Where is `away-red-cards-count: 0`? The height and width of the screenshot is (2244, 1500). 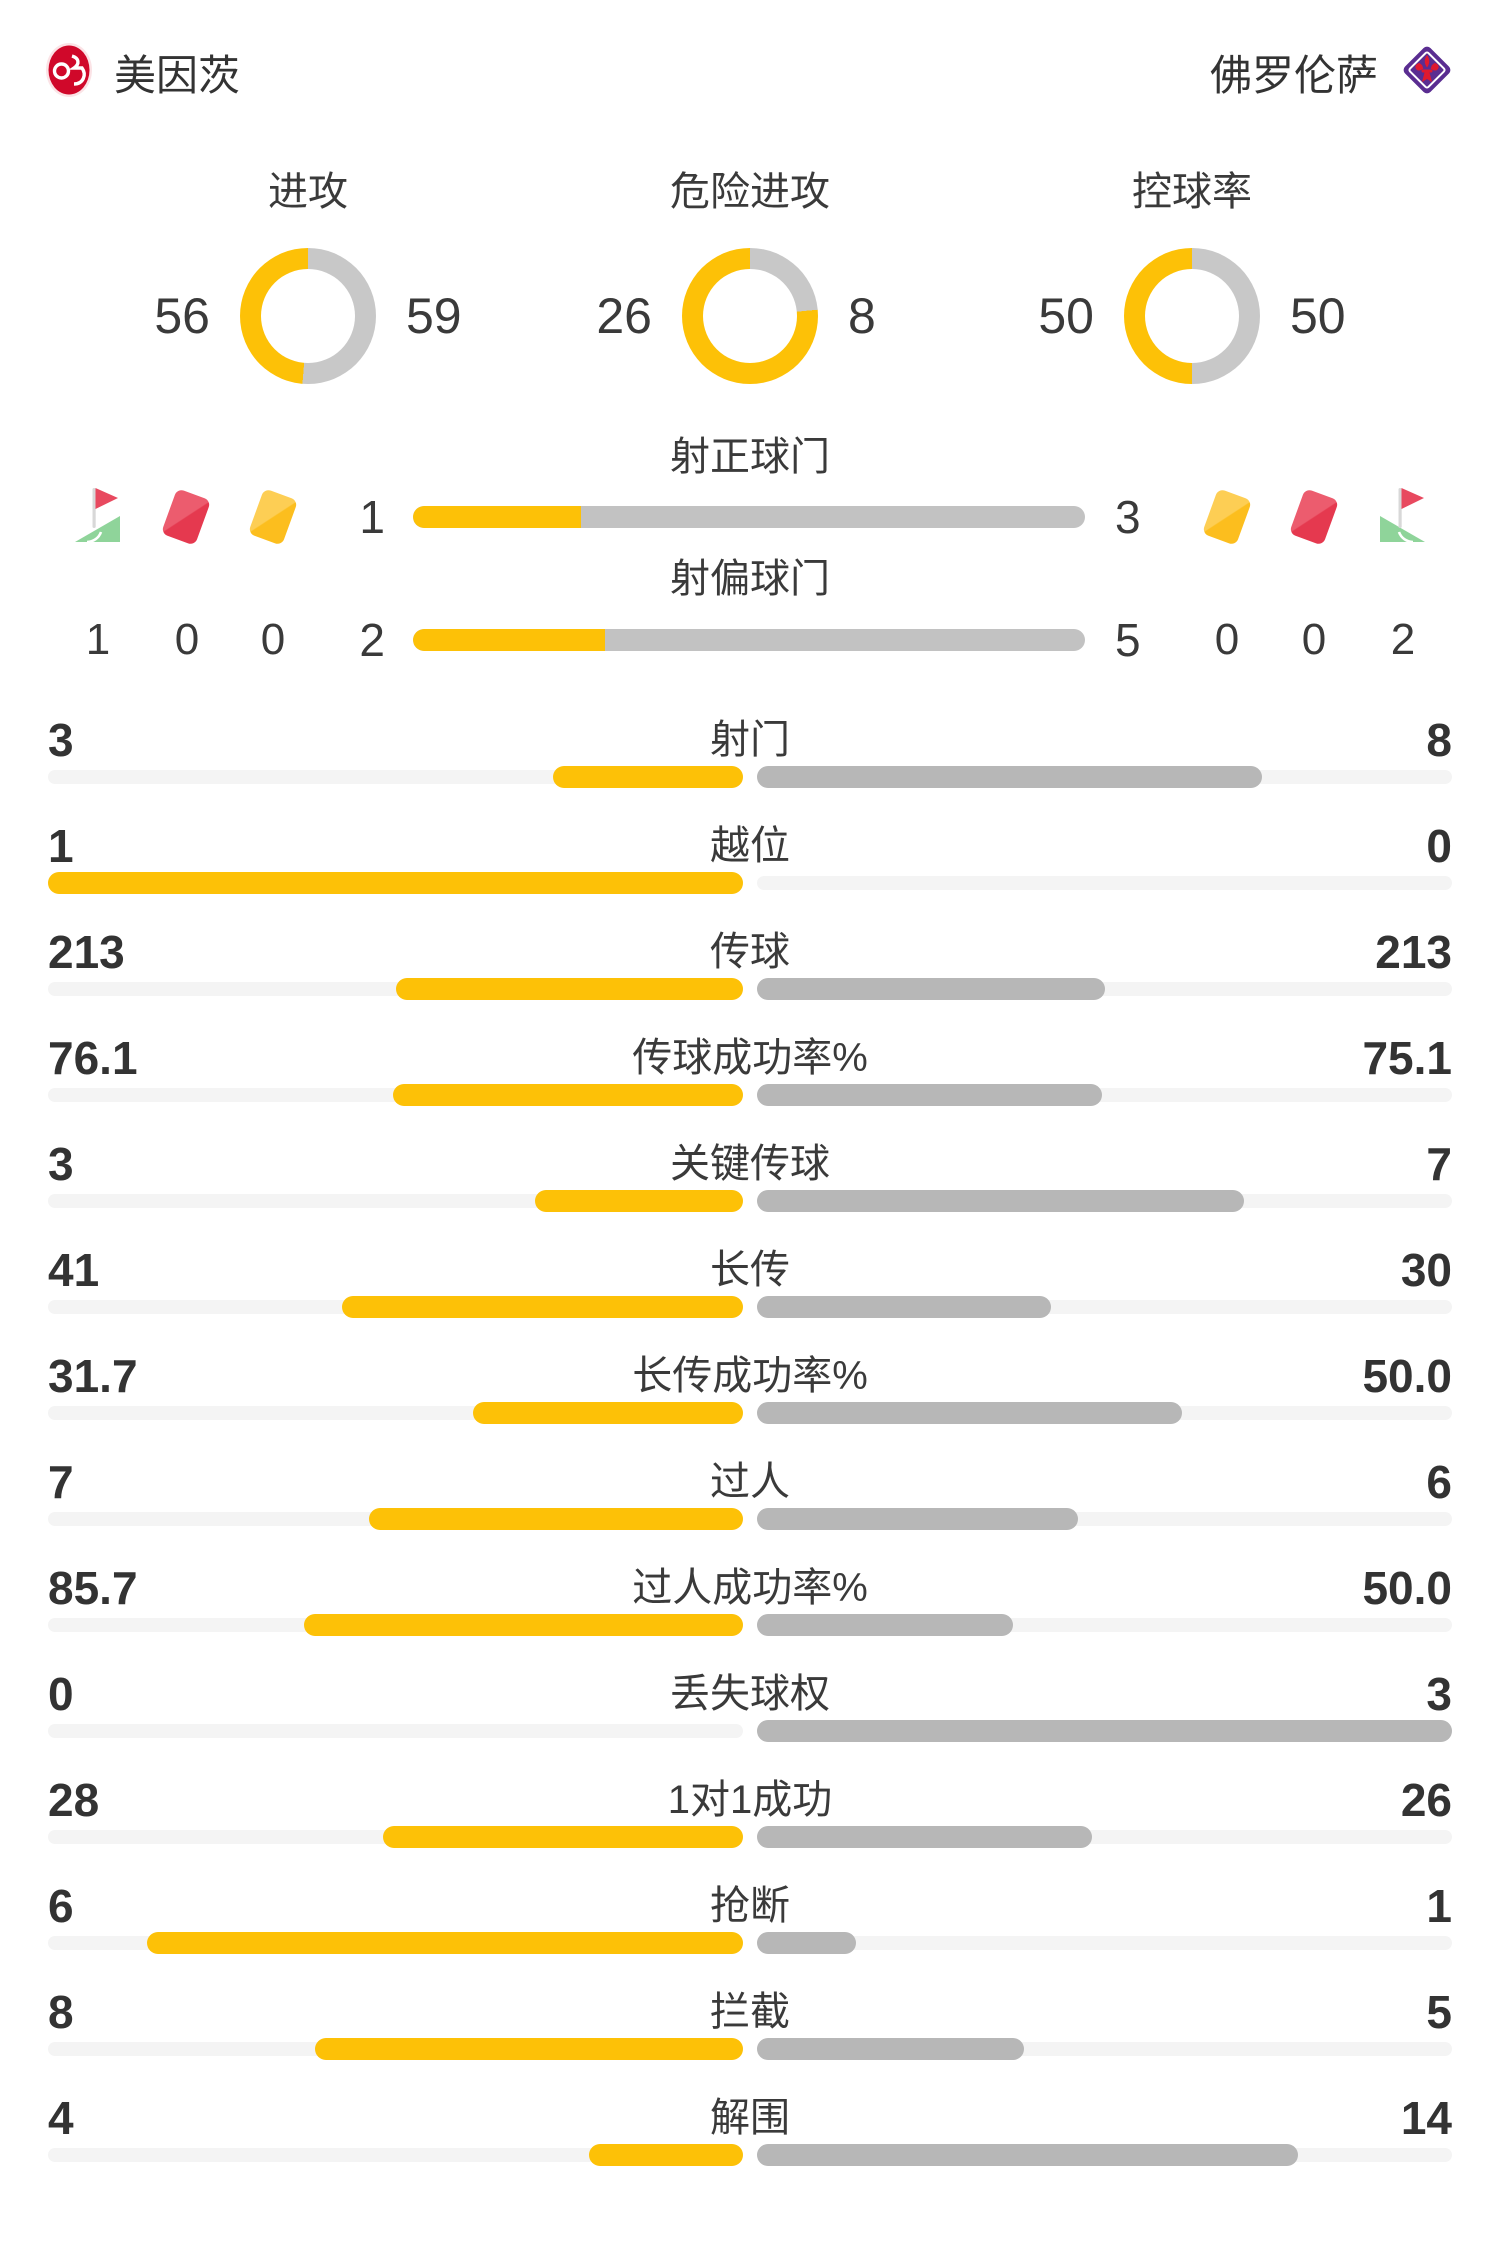
away-red-cards-count: 0 is located at coordinates (1314, 639).